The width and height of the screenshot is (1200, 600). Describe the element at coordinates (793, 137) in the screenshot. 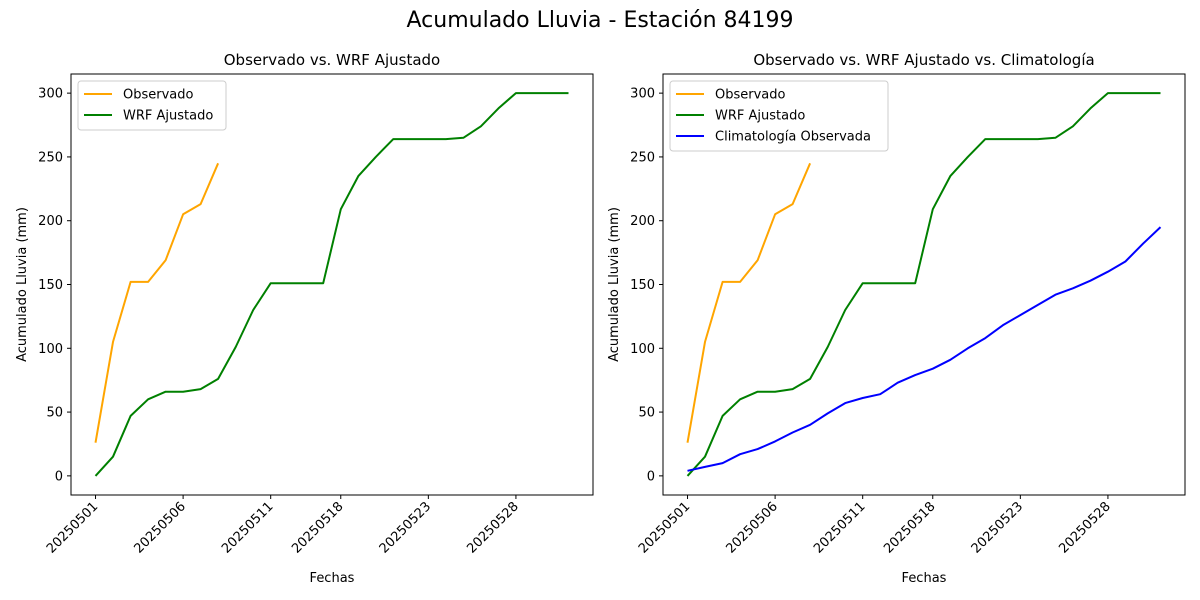

I see `legend-label-3: Climatología Observada` at that location.